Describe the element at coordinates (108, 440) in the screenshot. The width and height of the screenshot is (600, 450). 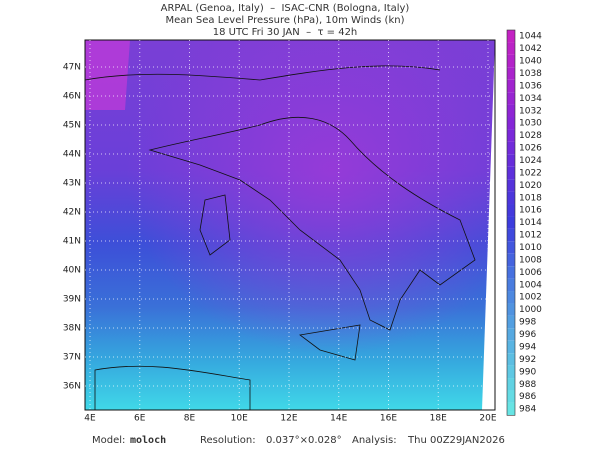
I see `model-label: Model:` at that location.